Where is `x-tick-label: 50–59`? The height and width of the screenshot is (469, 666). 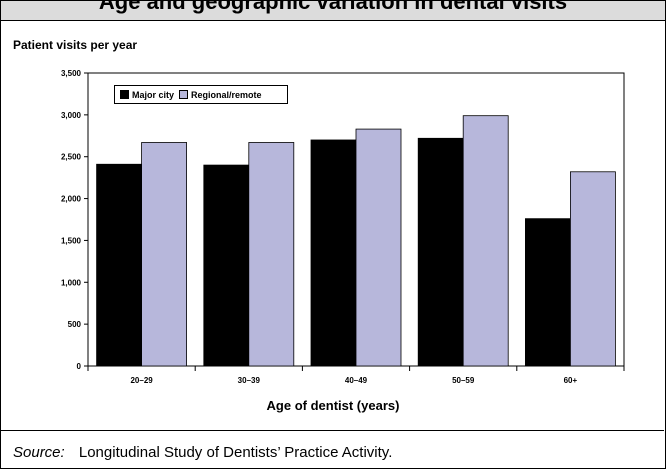
x-tick-label: 50–59 is located at coordinates (463, 380).